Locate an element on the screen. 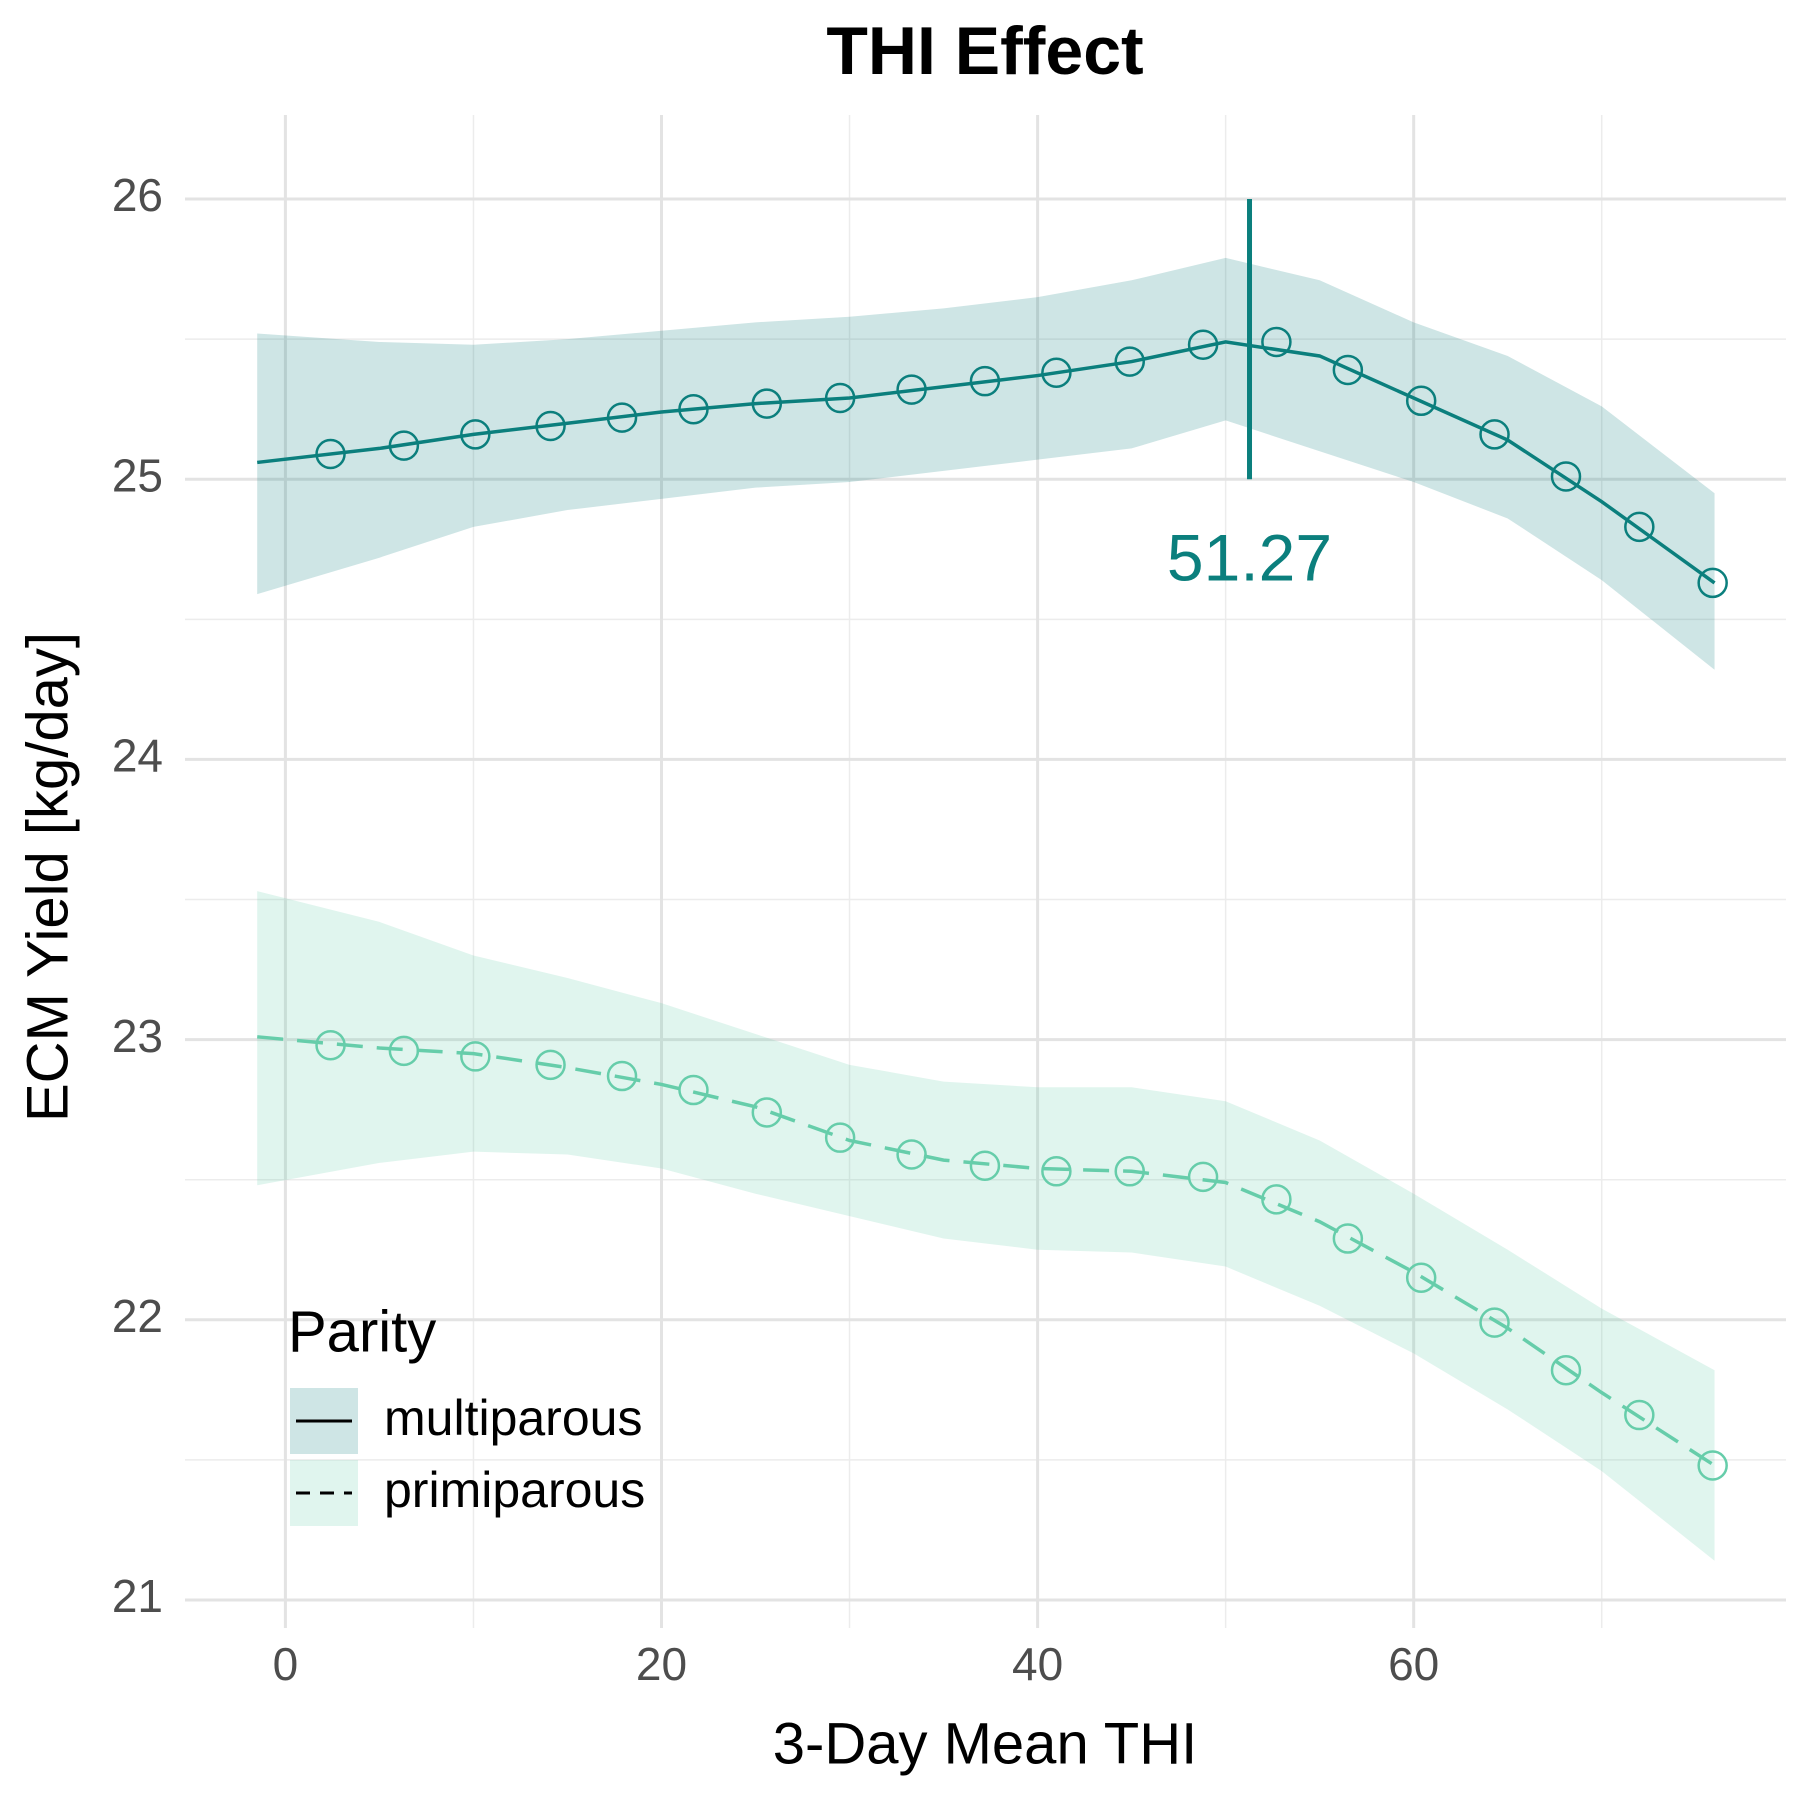  y-axis-title: ECM Yield [kg/day] is located at coordinates (47, 877).